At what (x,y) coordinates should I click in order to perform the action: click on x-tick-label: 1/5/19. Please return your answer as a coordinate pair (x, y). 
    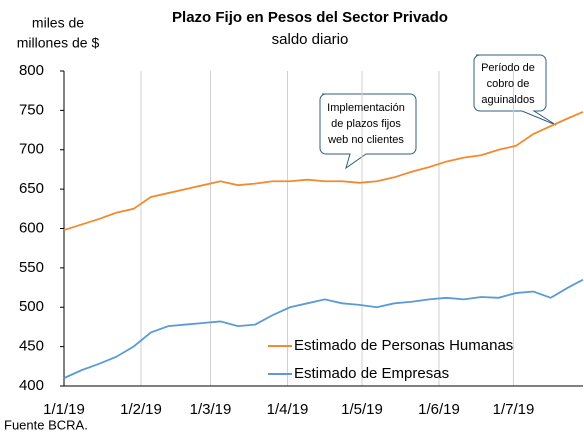
    Looking at the image, I should click on (362, 409).